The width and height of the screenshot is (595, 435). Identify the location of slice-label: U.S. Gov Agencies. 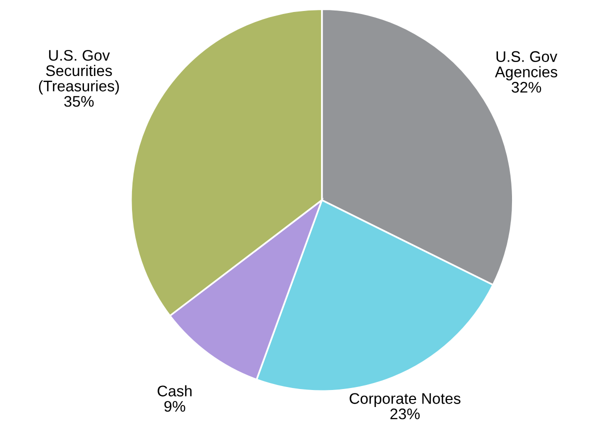
(526, 65).